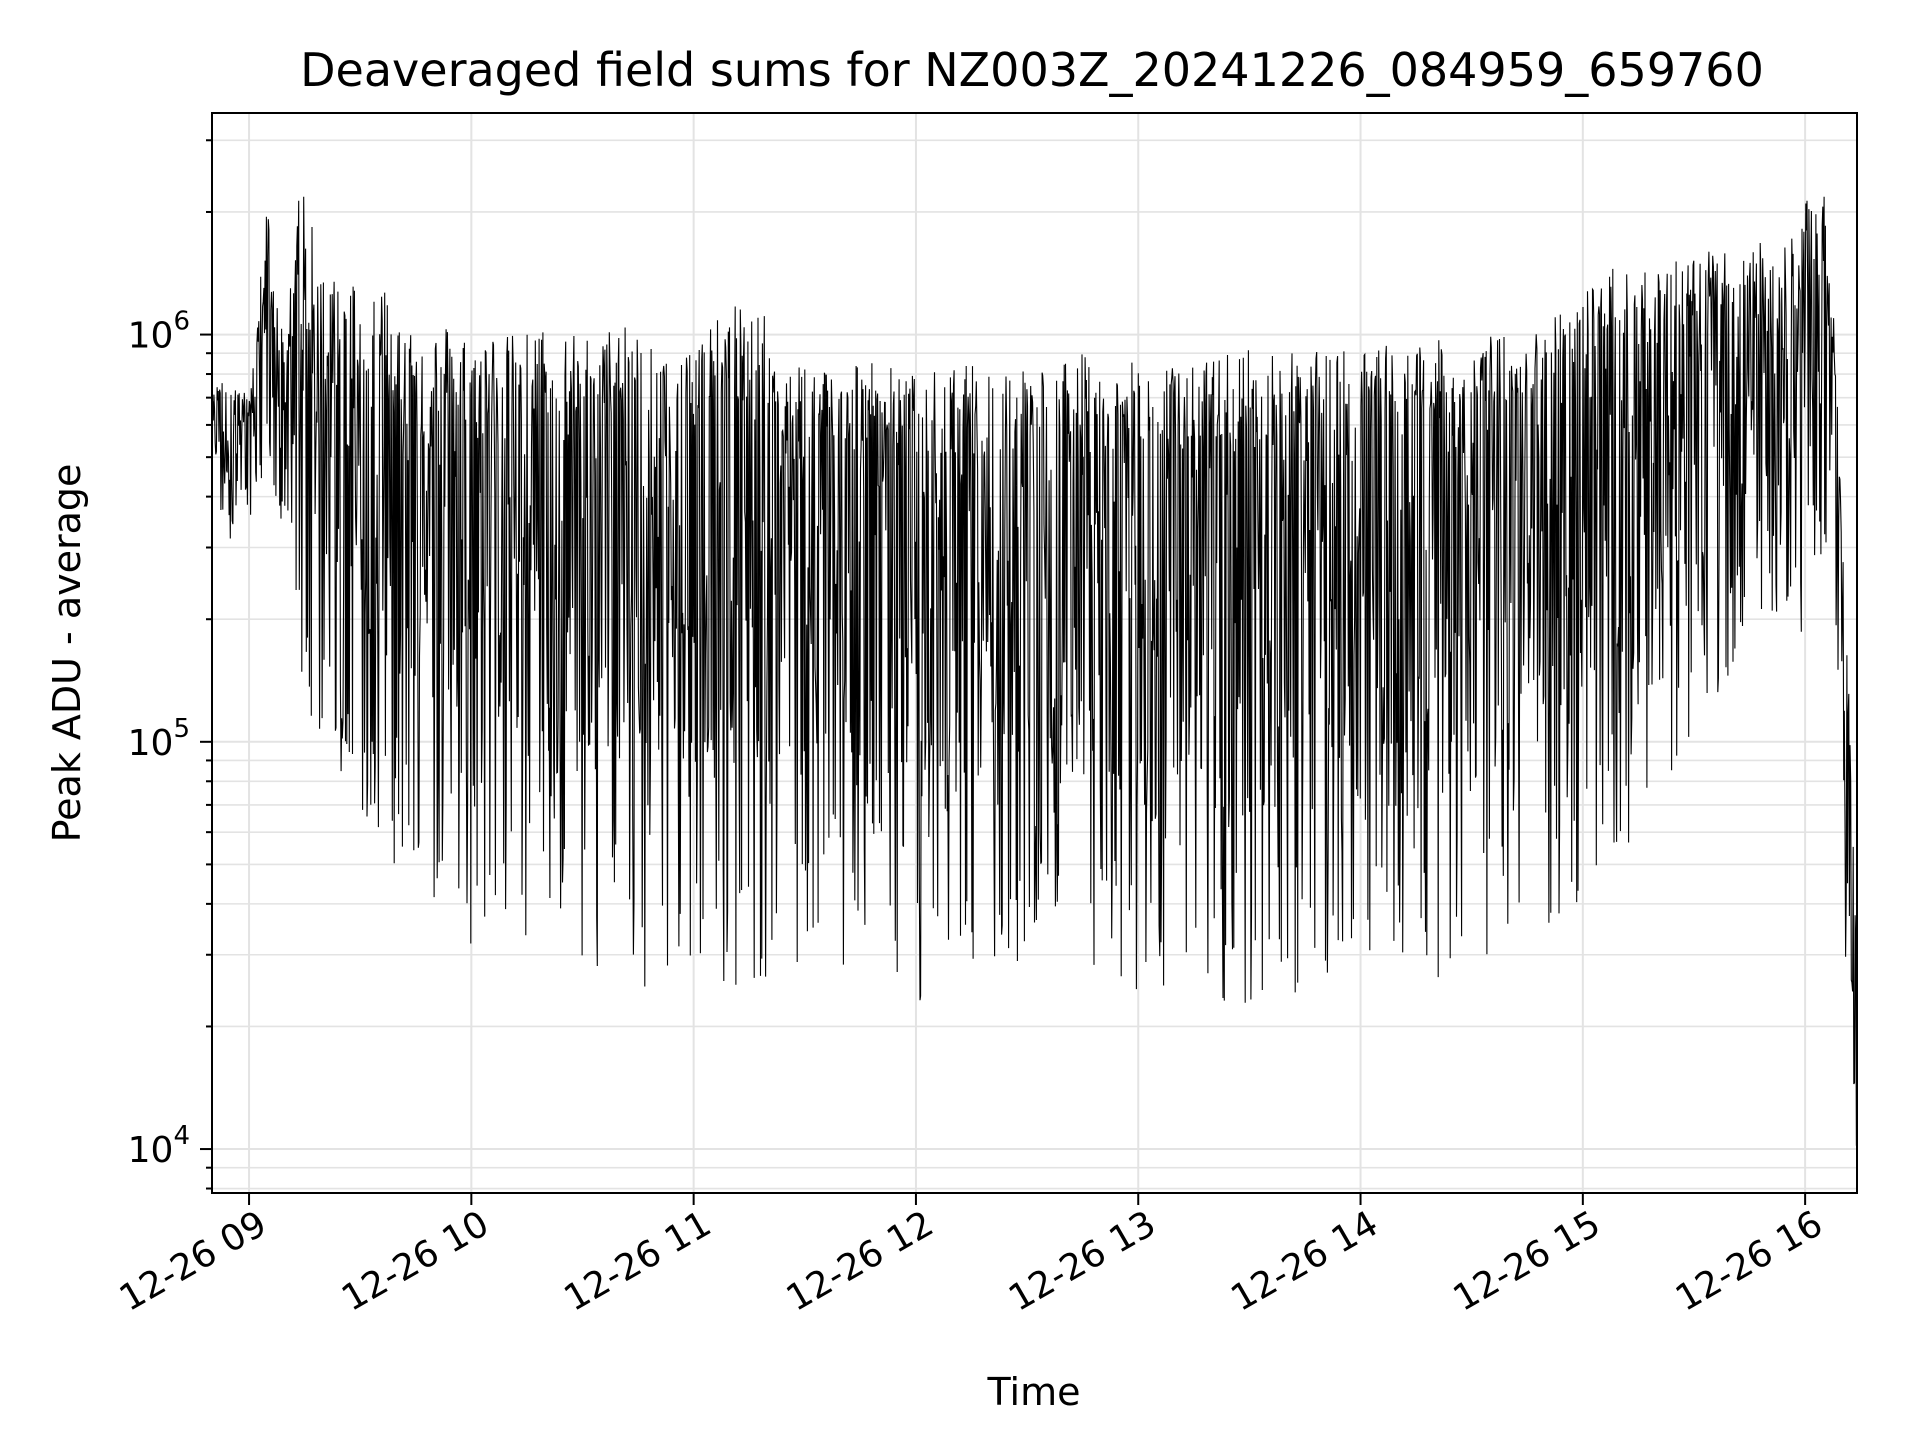  I want to click on y-tick-label: 10⁵, so click(159, 739).